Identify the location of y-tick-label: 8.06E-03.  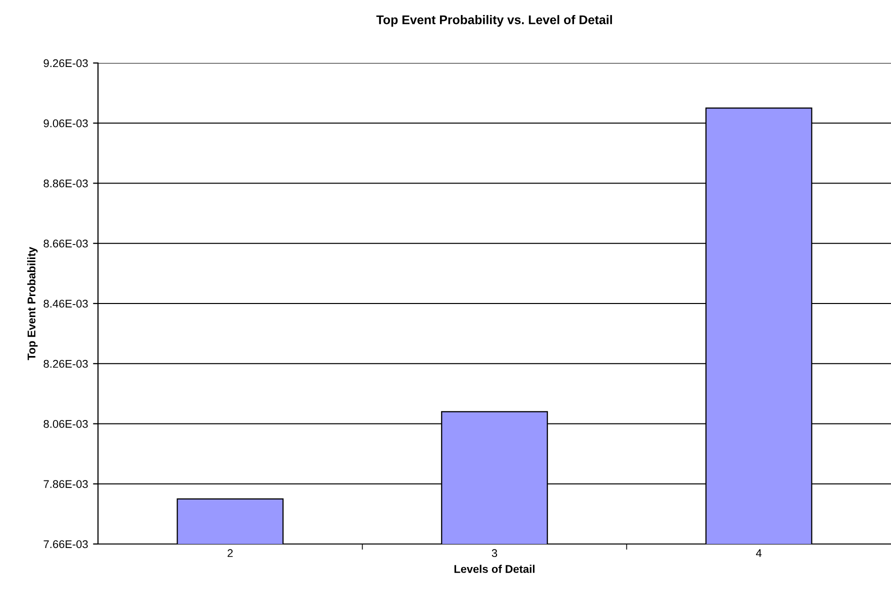
(66, 424).